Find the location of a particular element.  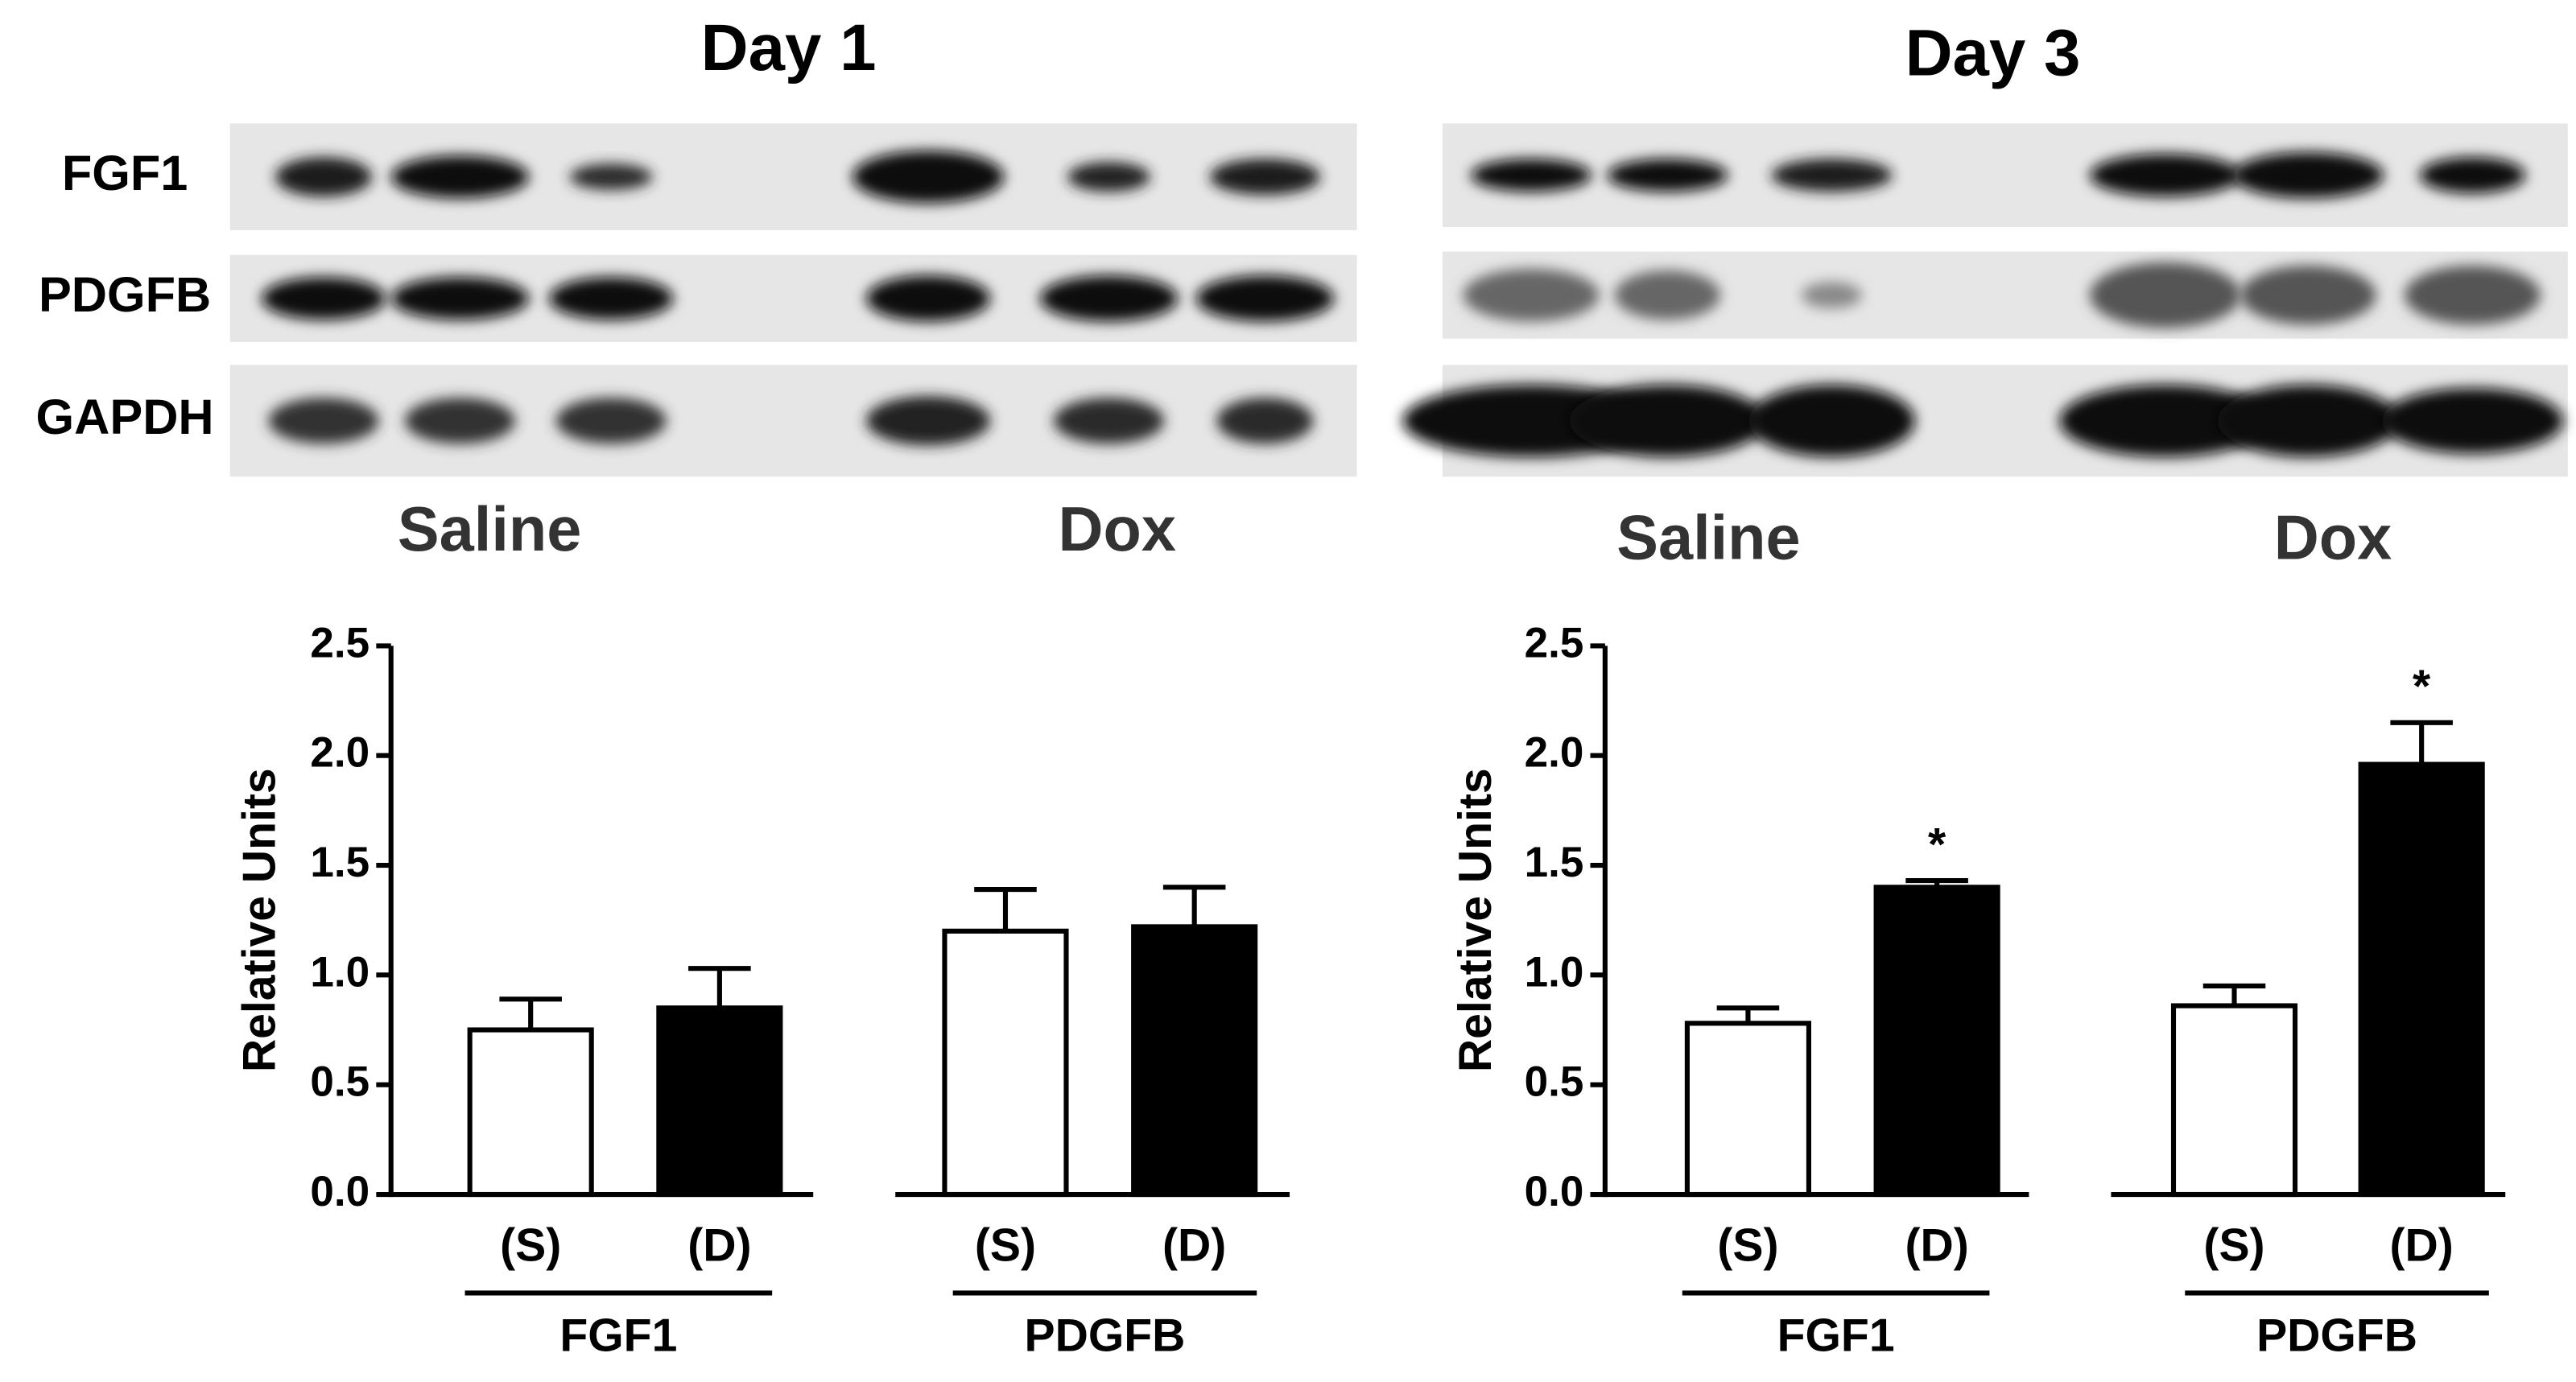

panel-title: Day 3 is located at coordinates (1993, 52).